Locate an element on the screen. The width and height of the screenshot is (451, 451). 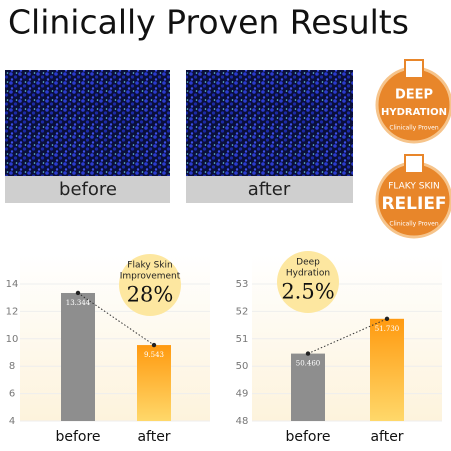
value-label: 13.344 is located at coordinates (78, 303).